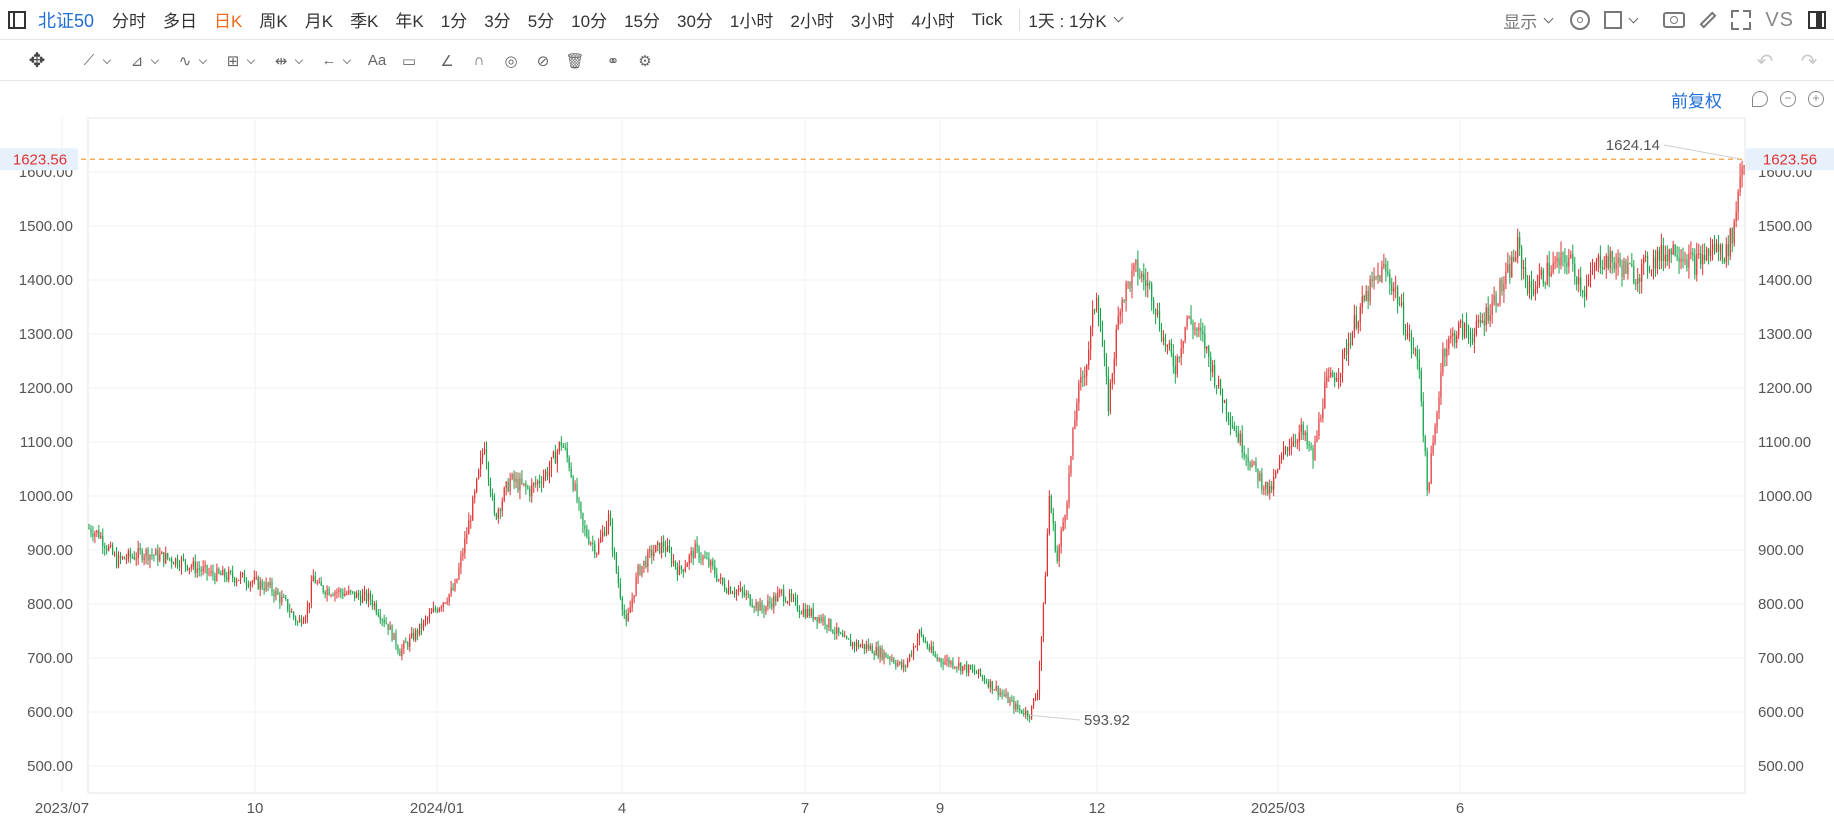  What do you see at coordinates (228, 21) in the screenshot?
I see `period-2: 日K` at bounding box center [228, 21].